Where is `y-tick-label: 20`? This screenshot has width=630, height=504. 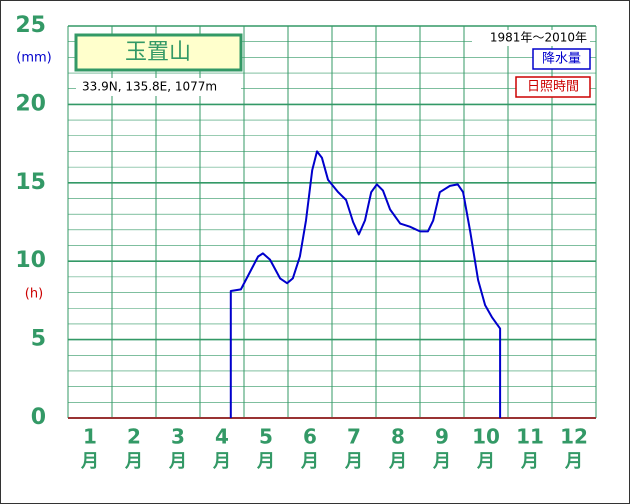
y-tick-label: 20 is located at coordinates (30, 103).